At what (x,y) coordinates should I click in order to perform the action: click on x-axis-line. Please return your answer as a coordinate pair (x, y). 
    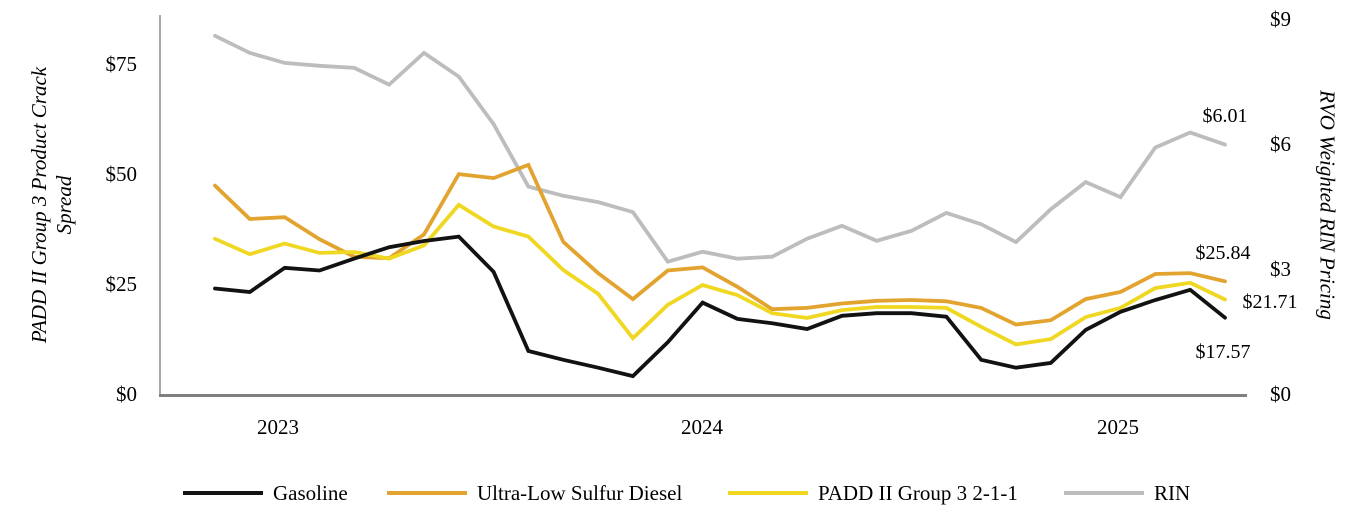
    Looking at the image, I should click on (703, 395).